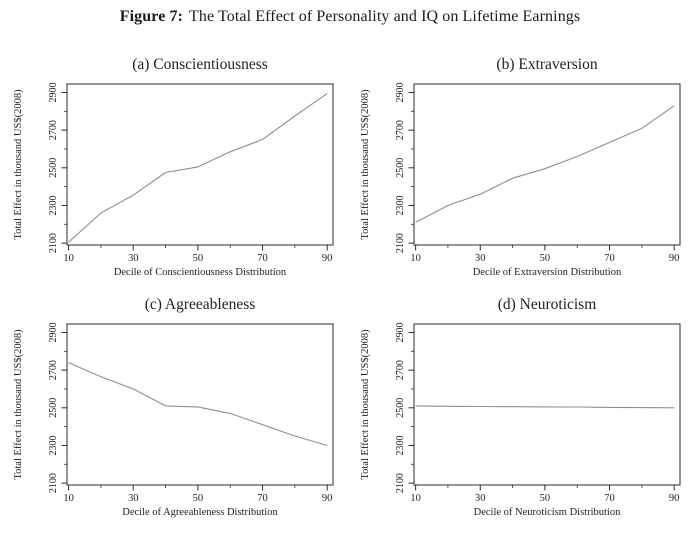  Describe the element at coordinates (547, 512) in the screenshot. I see `x-axis-title: Decile of Neuroticism Distribution` at that location.